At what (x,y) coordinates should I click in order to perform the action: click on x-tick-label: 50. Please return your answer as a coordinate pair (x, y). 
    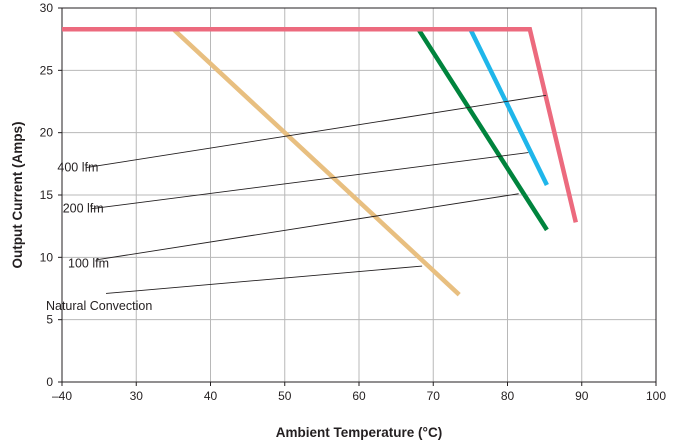
    Looking at the image, I should click on (285, 396).